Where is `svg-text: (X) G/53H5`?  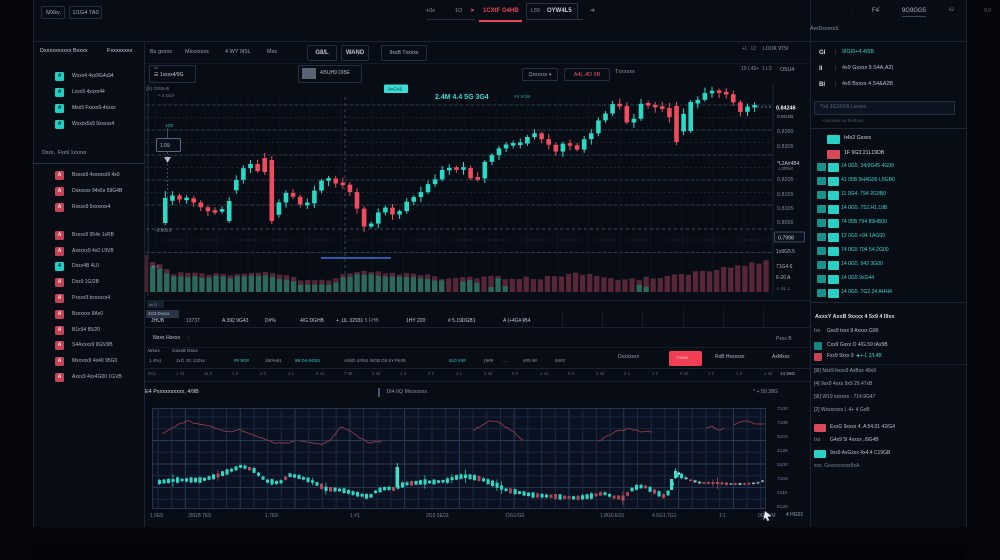 svg-text: (X) G/53H5 is located at coordinates (158, 88).